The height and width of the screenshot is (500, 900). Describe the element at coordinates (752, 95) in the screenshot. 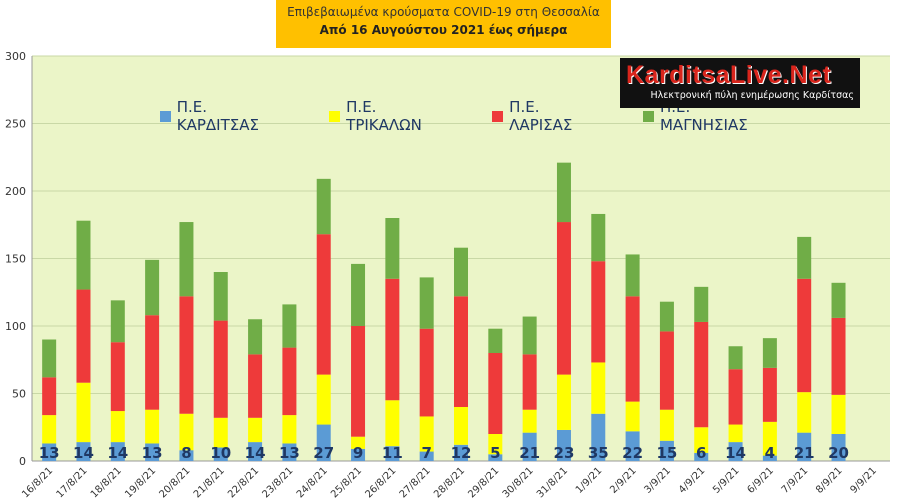

I see `logo-tagline: Ηλεκτρονική πύλη ενημέρωσης Καρδίτσας` at that location.